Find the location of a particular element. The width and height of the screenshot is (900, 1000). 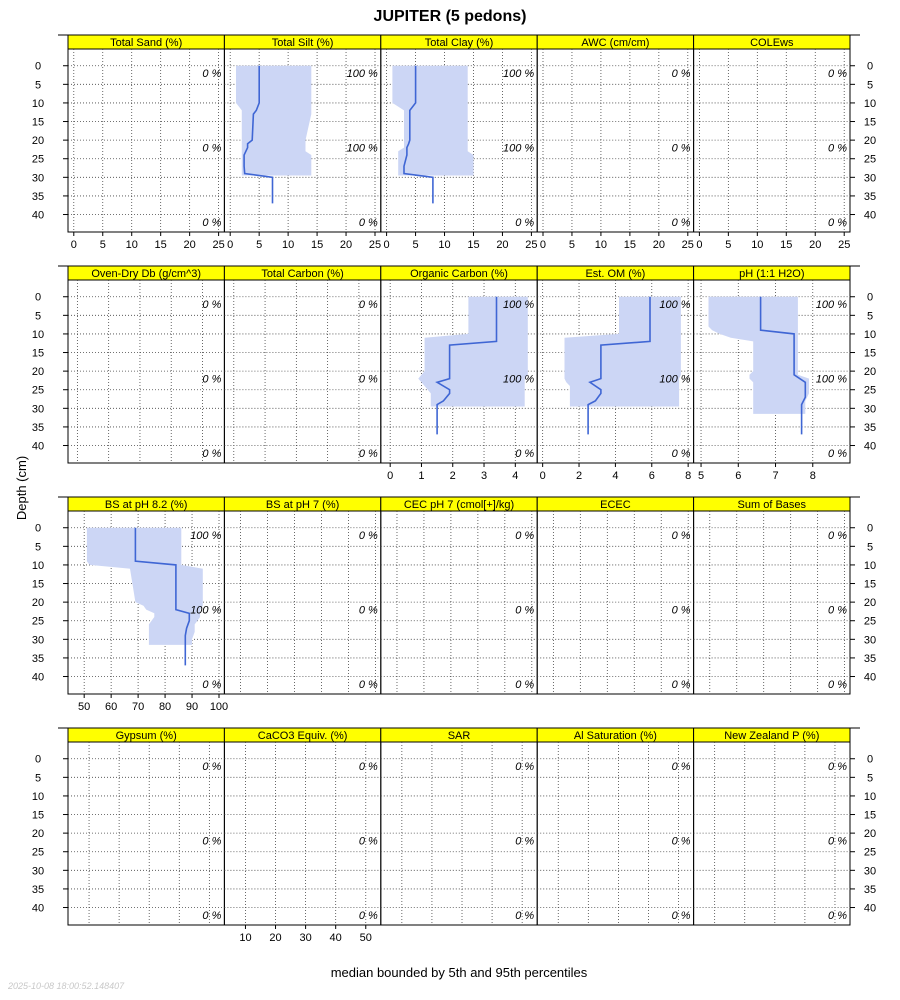

panel-total-clay: Total Clay (%) 100 % 100 % 0 % 0 5 10 15 20 25 is located at coordinates (459, 142).